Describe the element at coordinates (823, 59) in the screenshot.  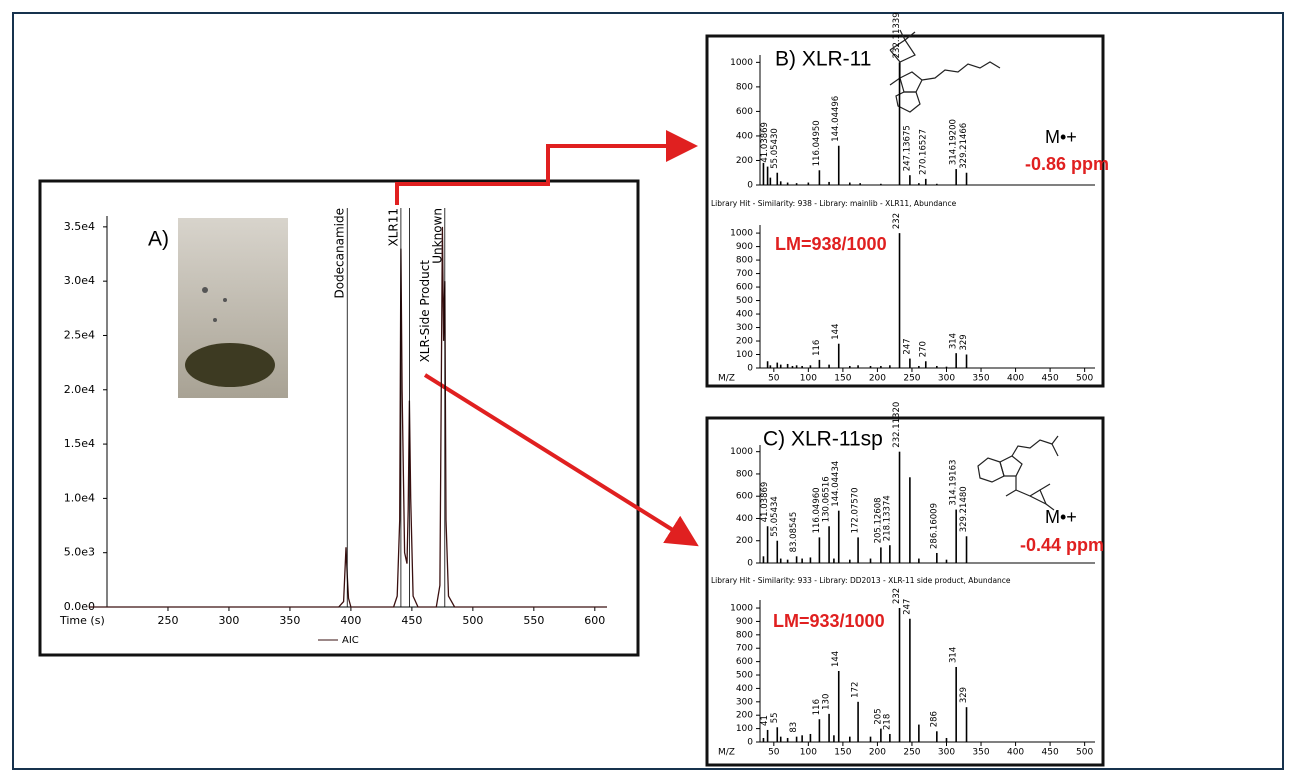
I see `panel-label: B) XLR-11` at that location.